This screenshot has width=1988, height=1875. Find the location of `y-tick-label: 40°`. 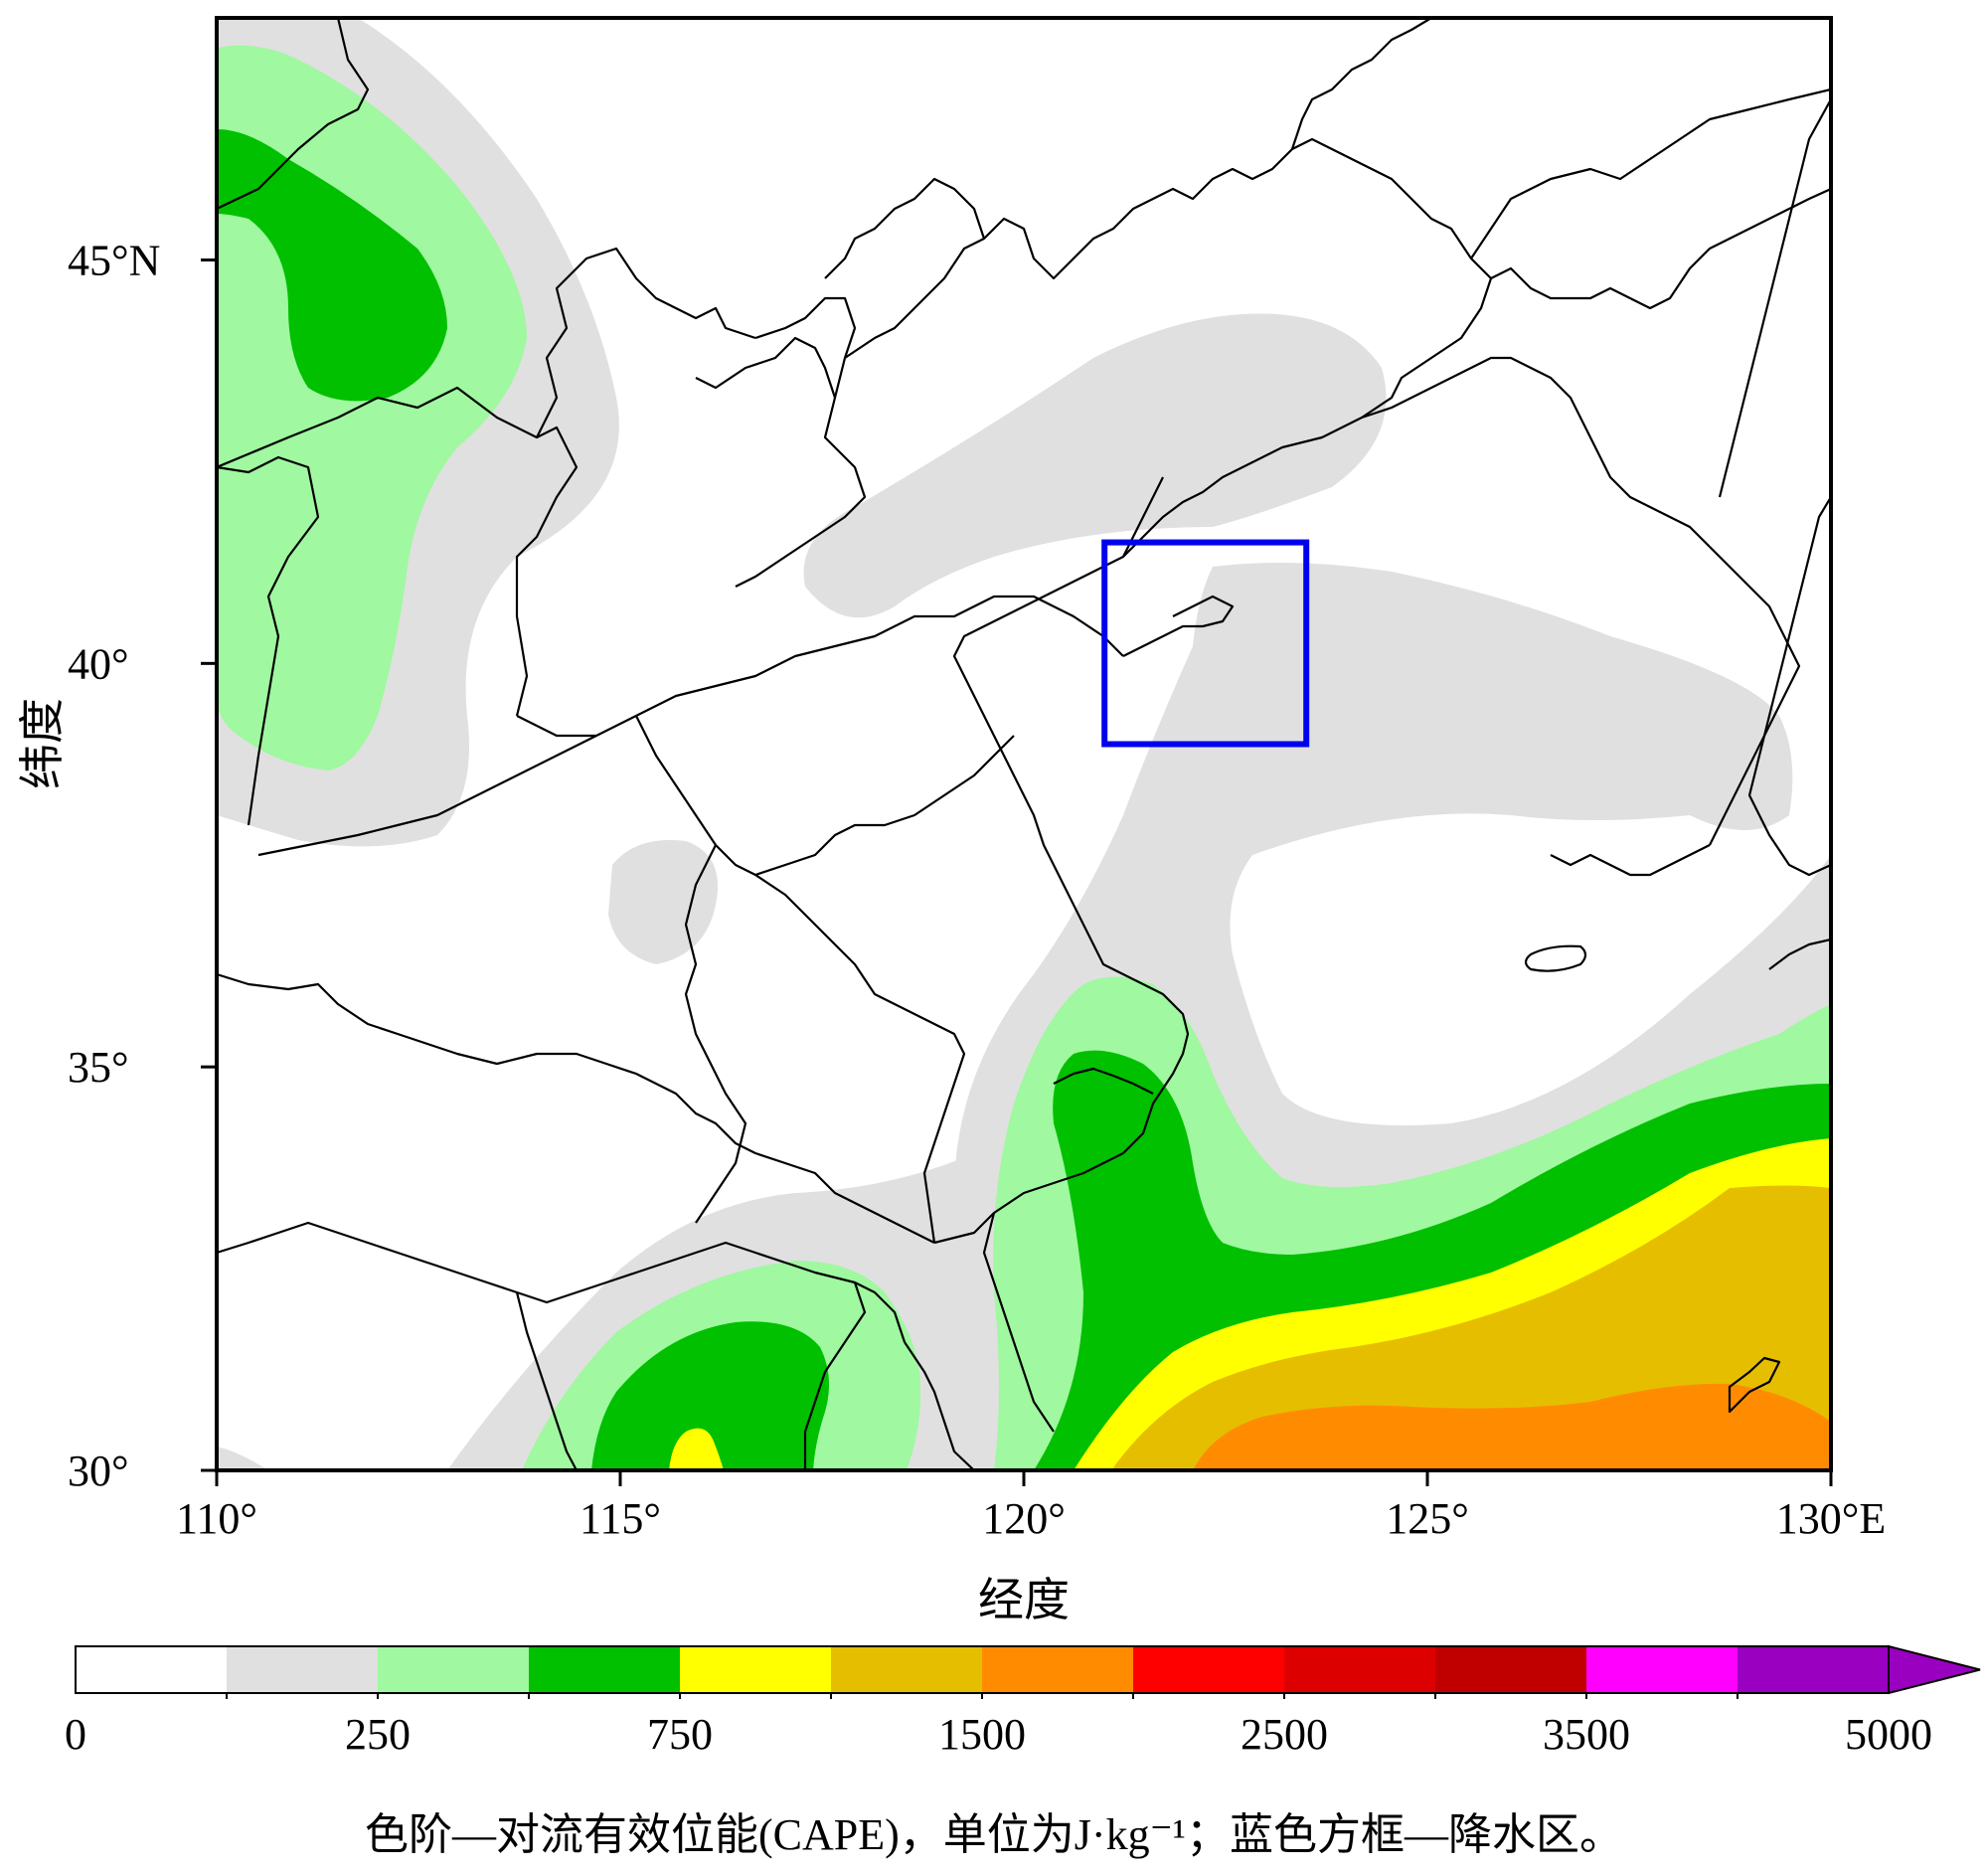

y-tick-label: 40° is located at coordinates (98, 663).